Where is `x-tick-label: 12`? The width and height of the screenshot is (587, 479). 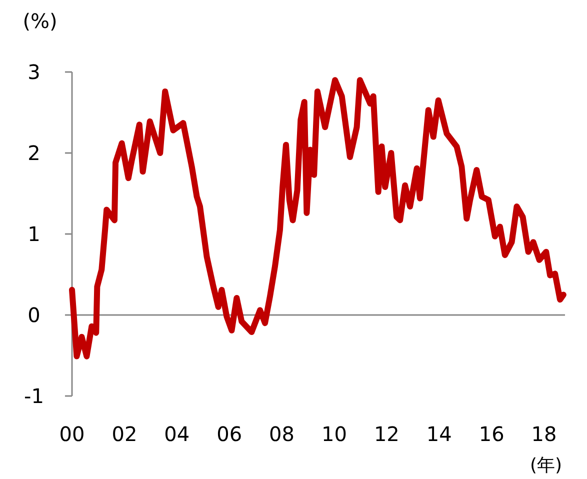 x-tick-label: 12 is located at coordinates (387, 434).